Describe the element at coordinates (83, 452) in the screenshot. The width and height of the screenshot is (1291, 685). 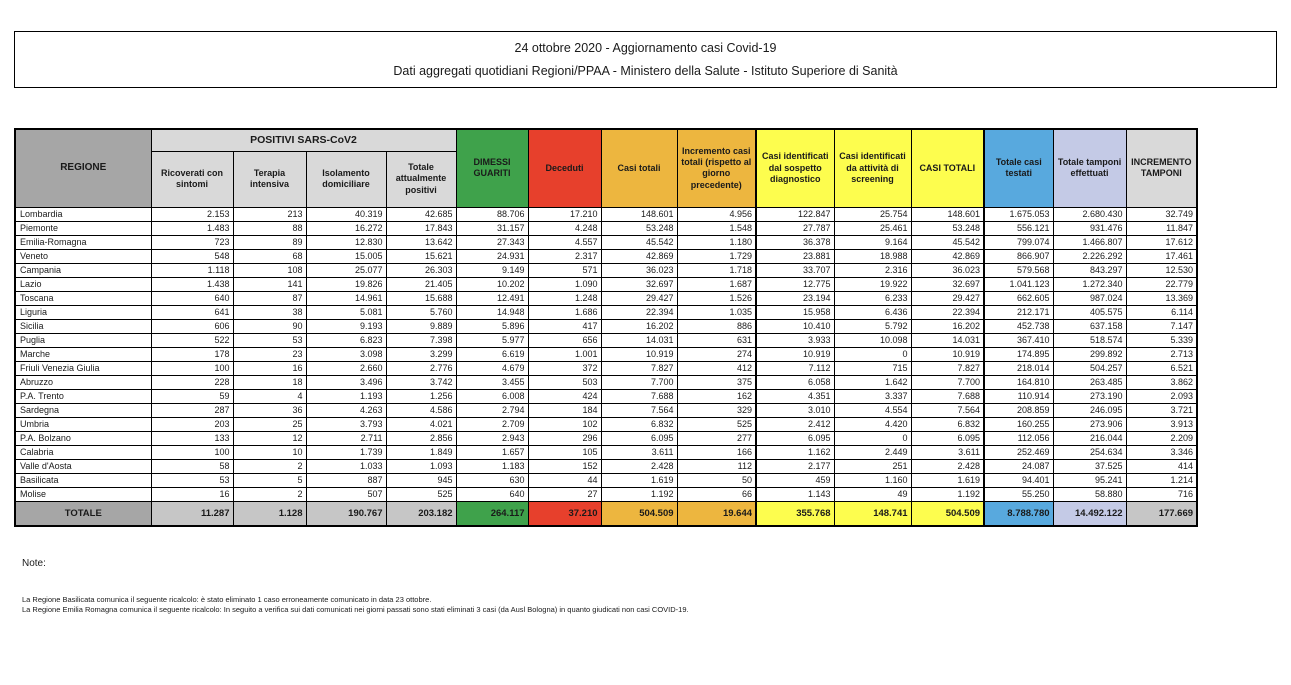
I see `region-name: Calabria` at that location.